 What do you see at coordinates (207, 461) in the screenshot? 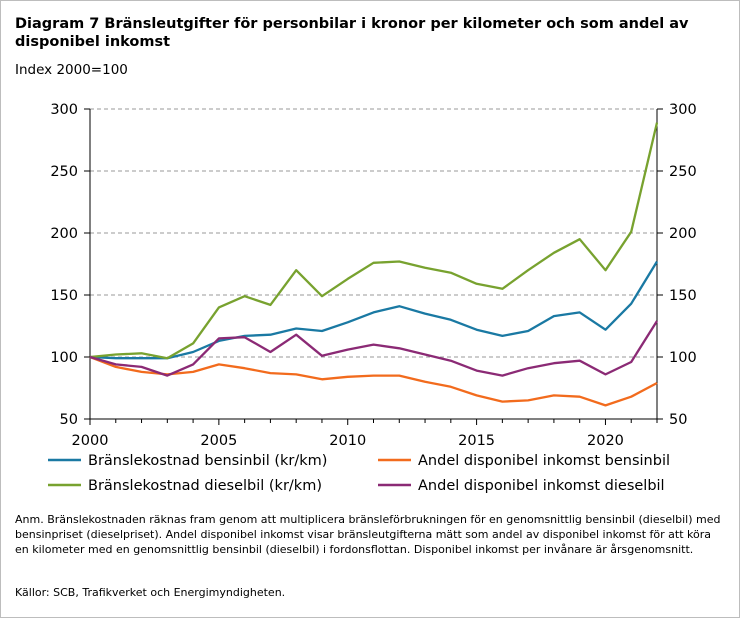
I see `legend-label-1: Bränslekostnad bensinbil (kr/km)` at bounding box center [207, 461].